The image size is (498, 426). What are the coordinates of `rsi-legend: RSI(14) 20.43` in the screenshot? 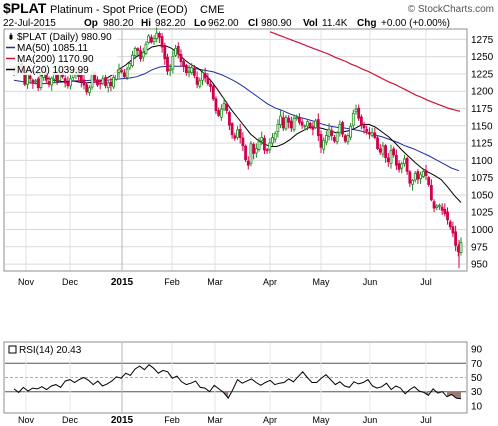 It's located at (45, 350).